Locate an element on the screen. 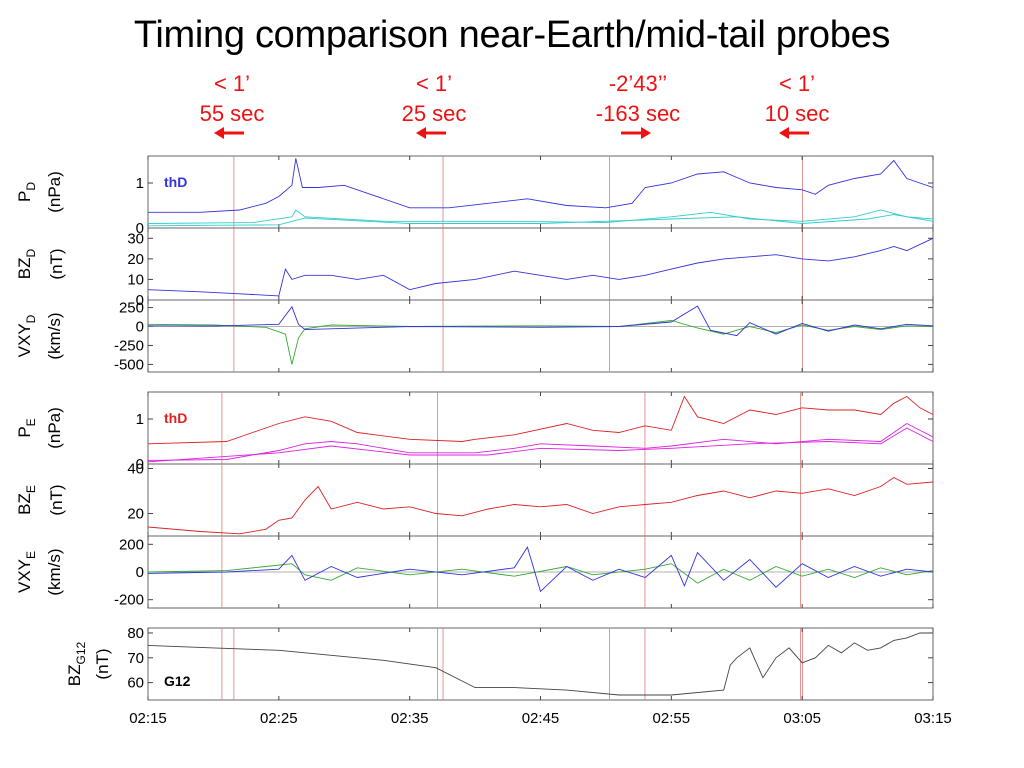 This screenshot has width=1024, height=768. x-tick-label: 02:45 is located at coordinates (541, 718).